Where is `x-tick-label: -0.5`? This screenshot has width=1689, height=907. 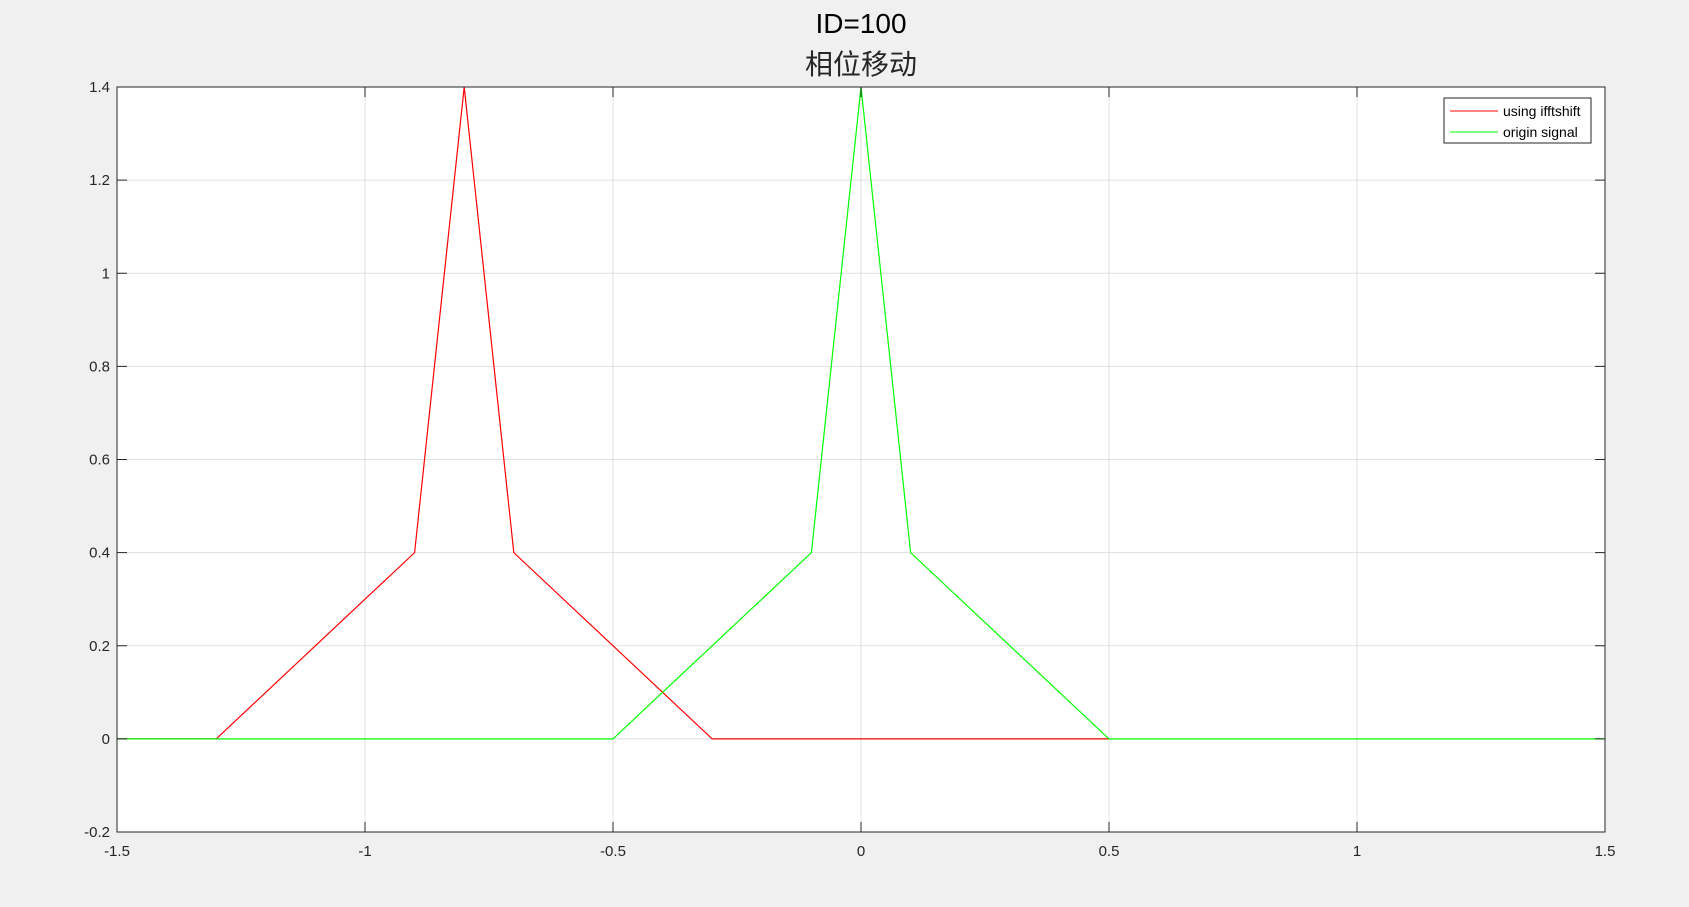
x-tick-label: -0.5 is located at coordinates (613, 851).